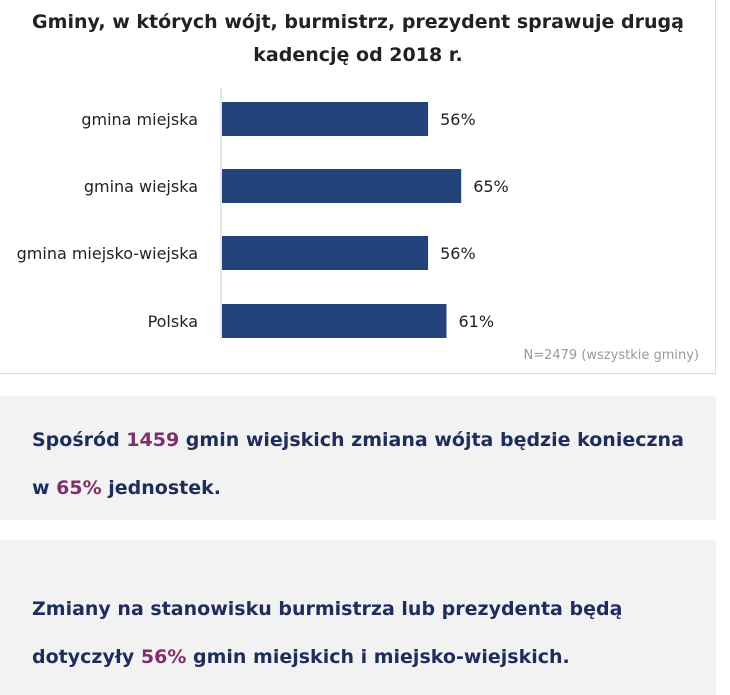  I want to click on category-label: gmina wiejska, so click(141, 186).